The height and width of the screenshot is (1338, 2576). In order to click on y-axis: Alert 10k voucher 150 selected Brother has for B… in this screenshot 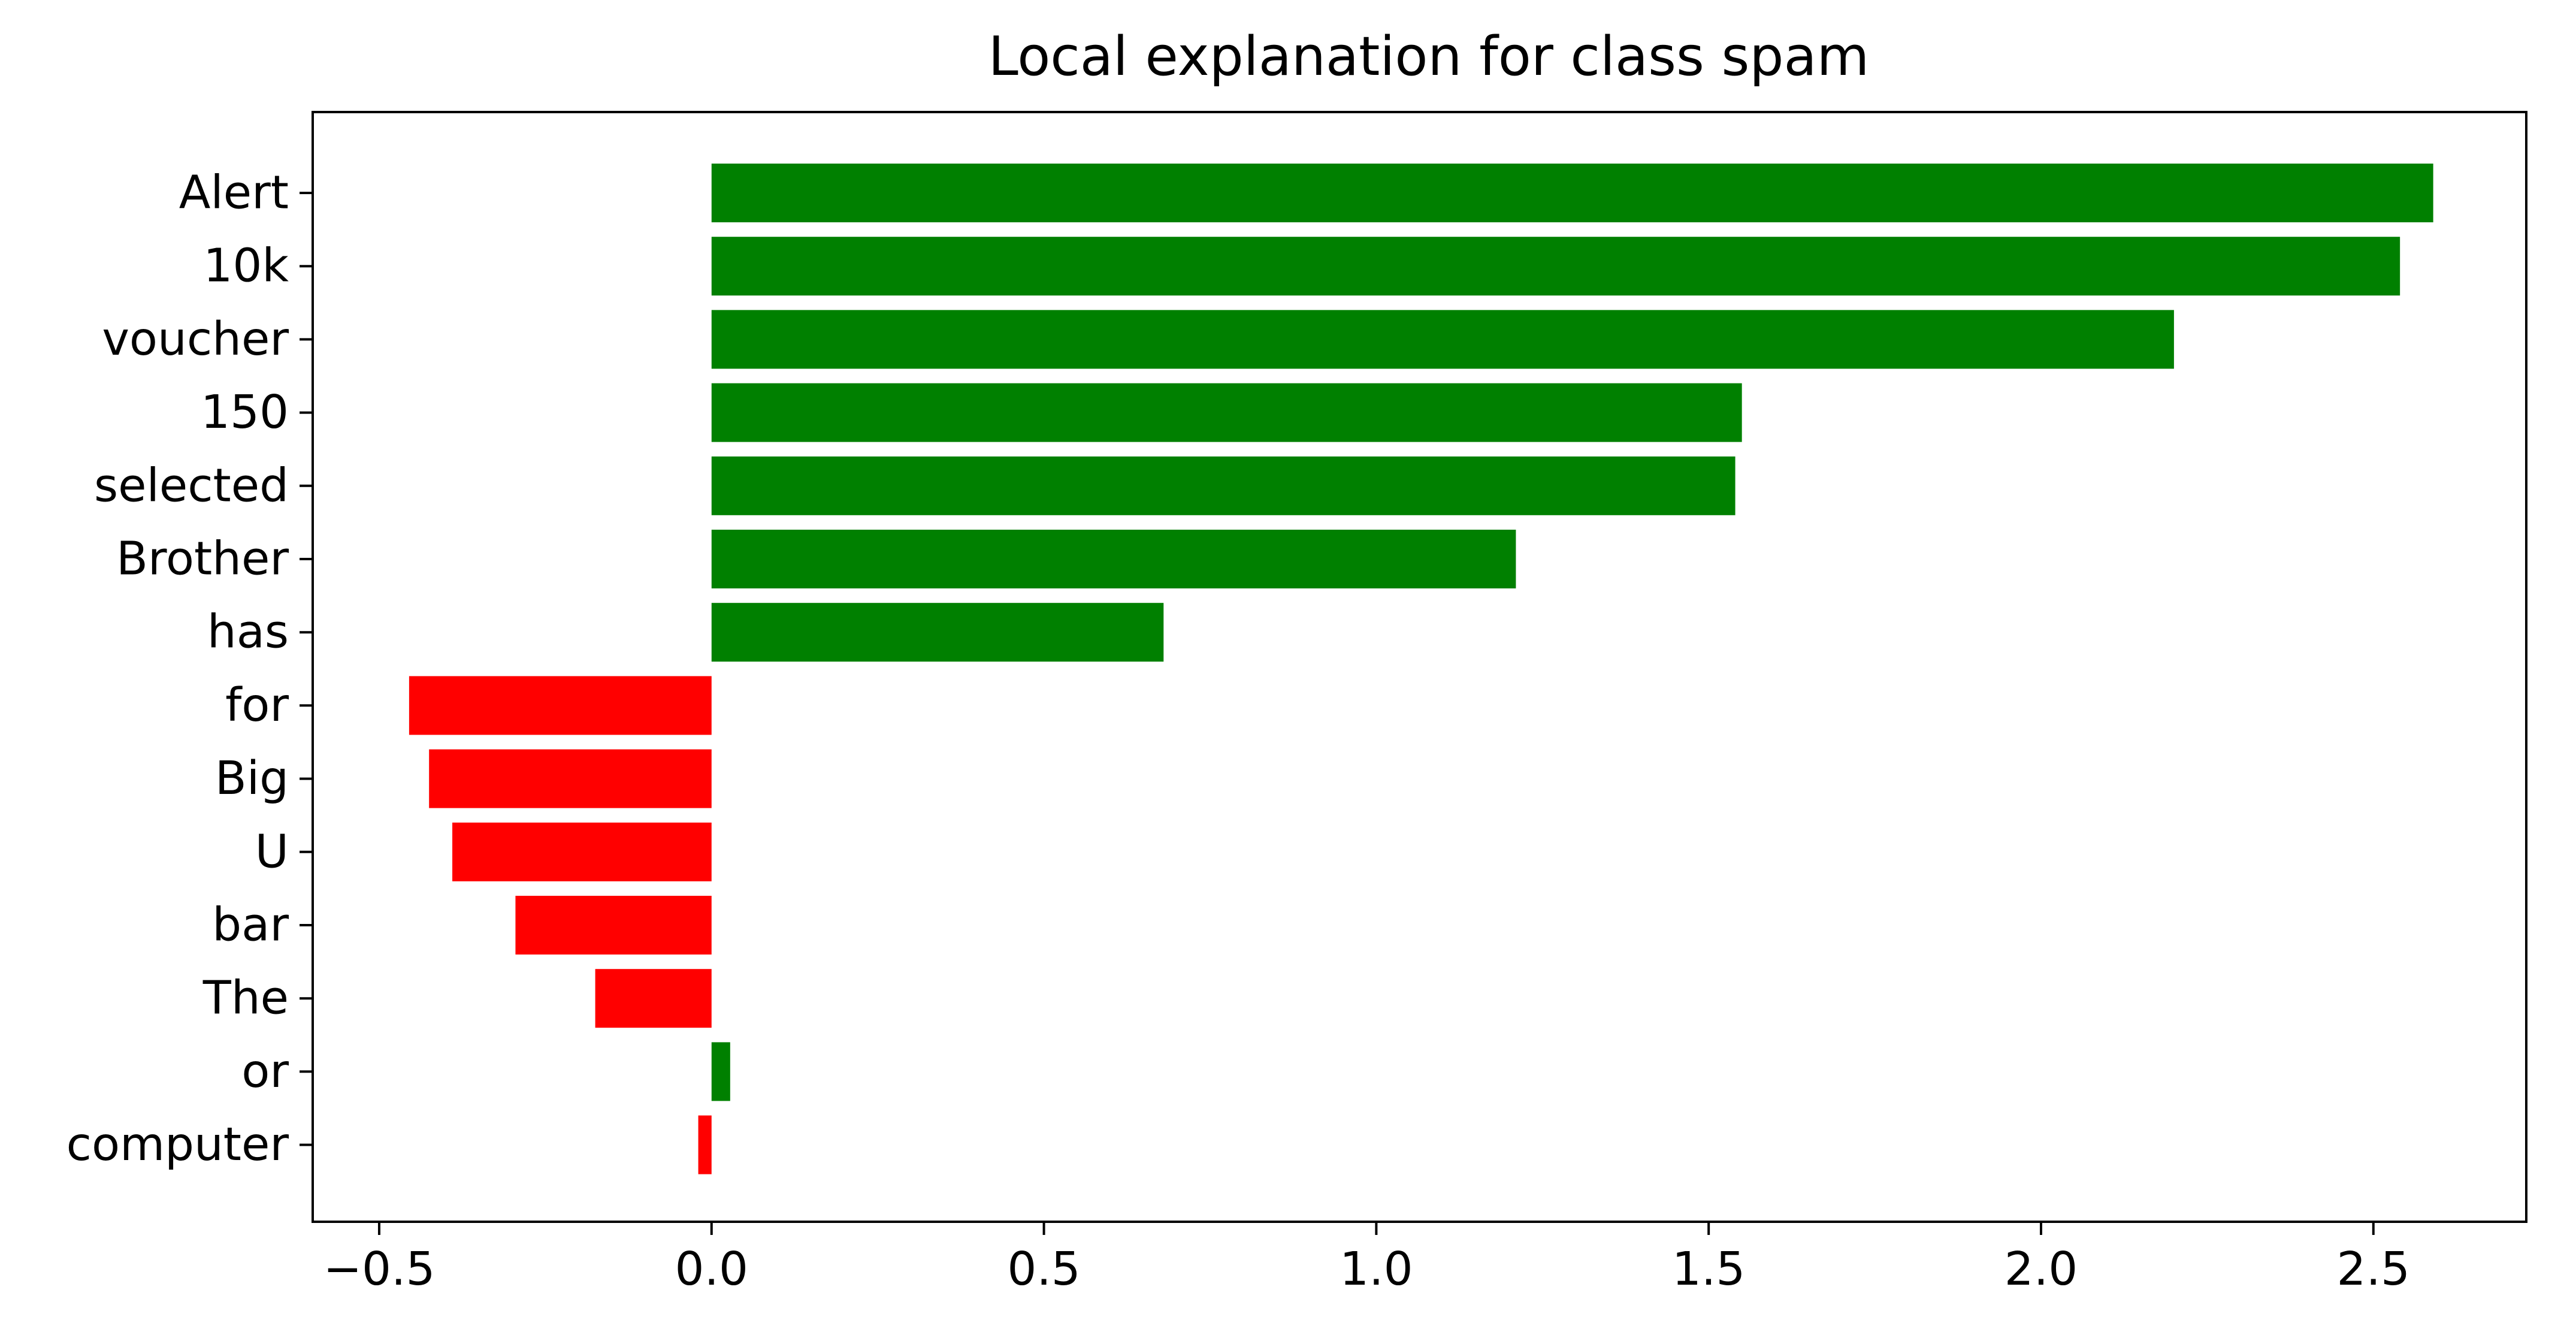, I will do `click(189, 669)`.